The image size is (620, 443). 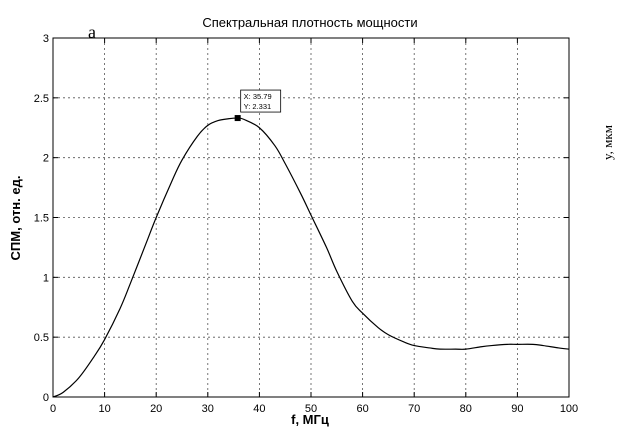 I want to click on x-tick-label: 80, so click(x=466, y=409).